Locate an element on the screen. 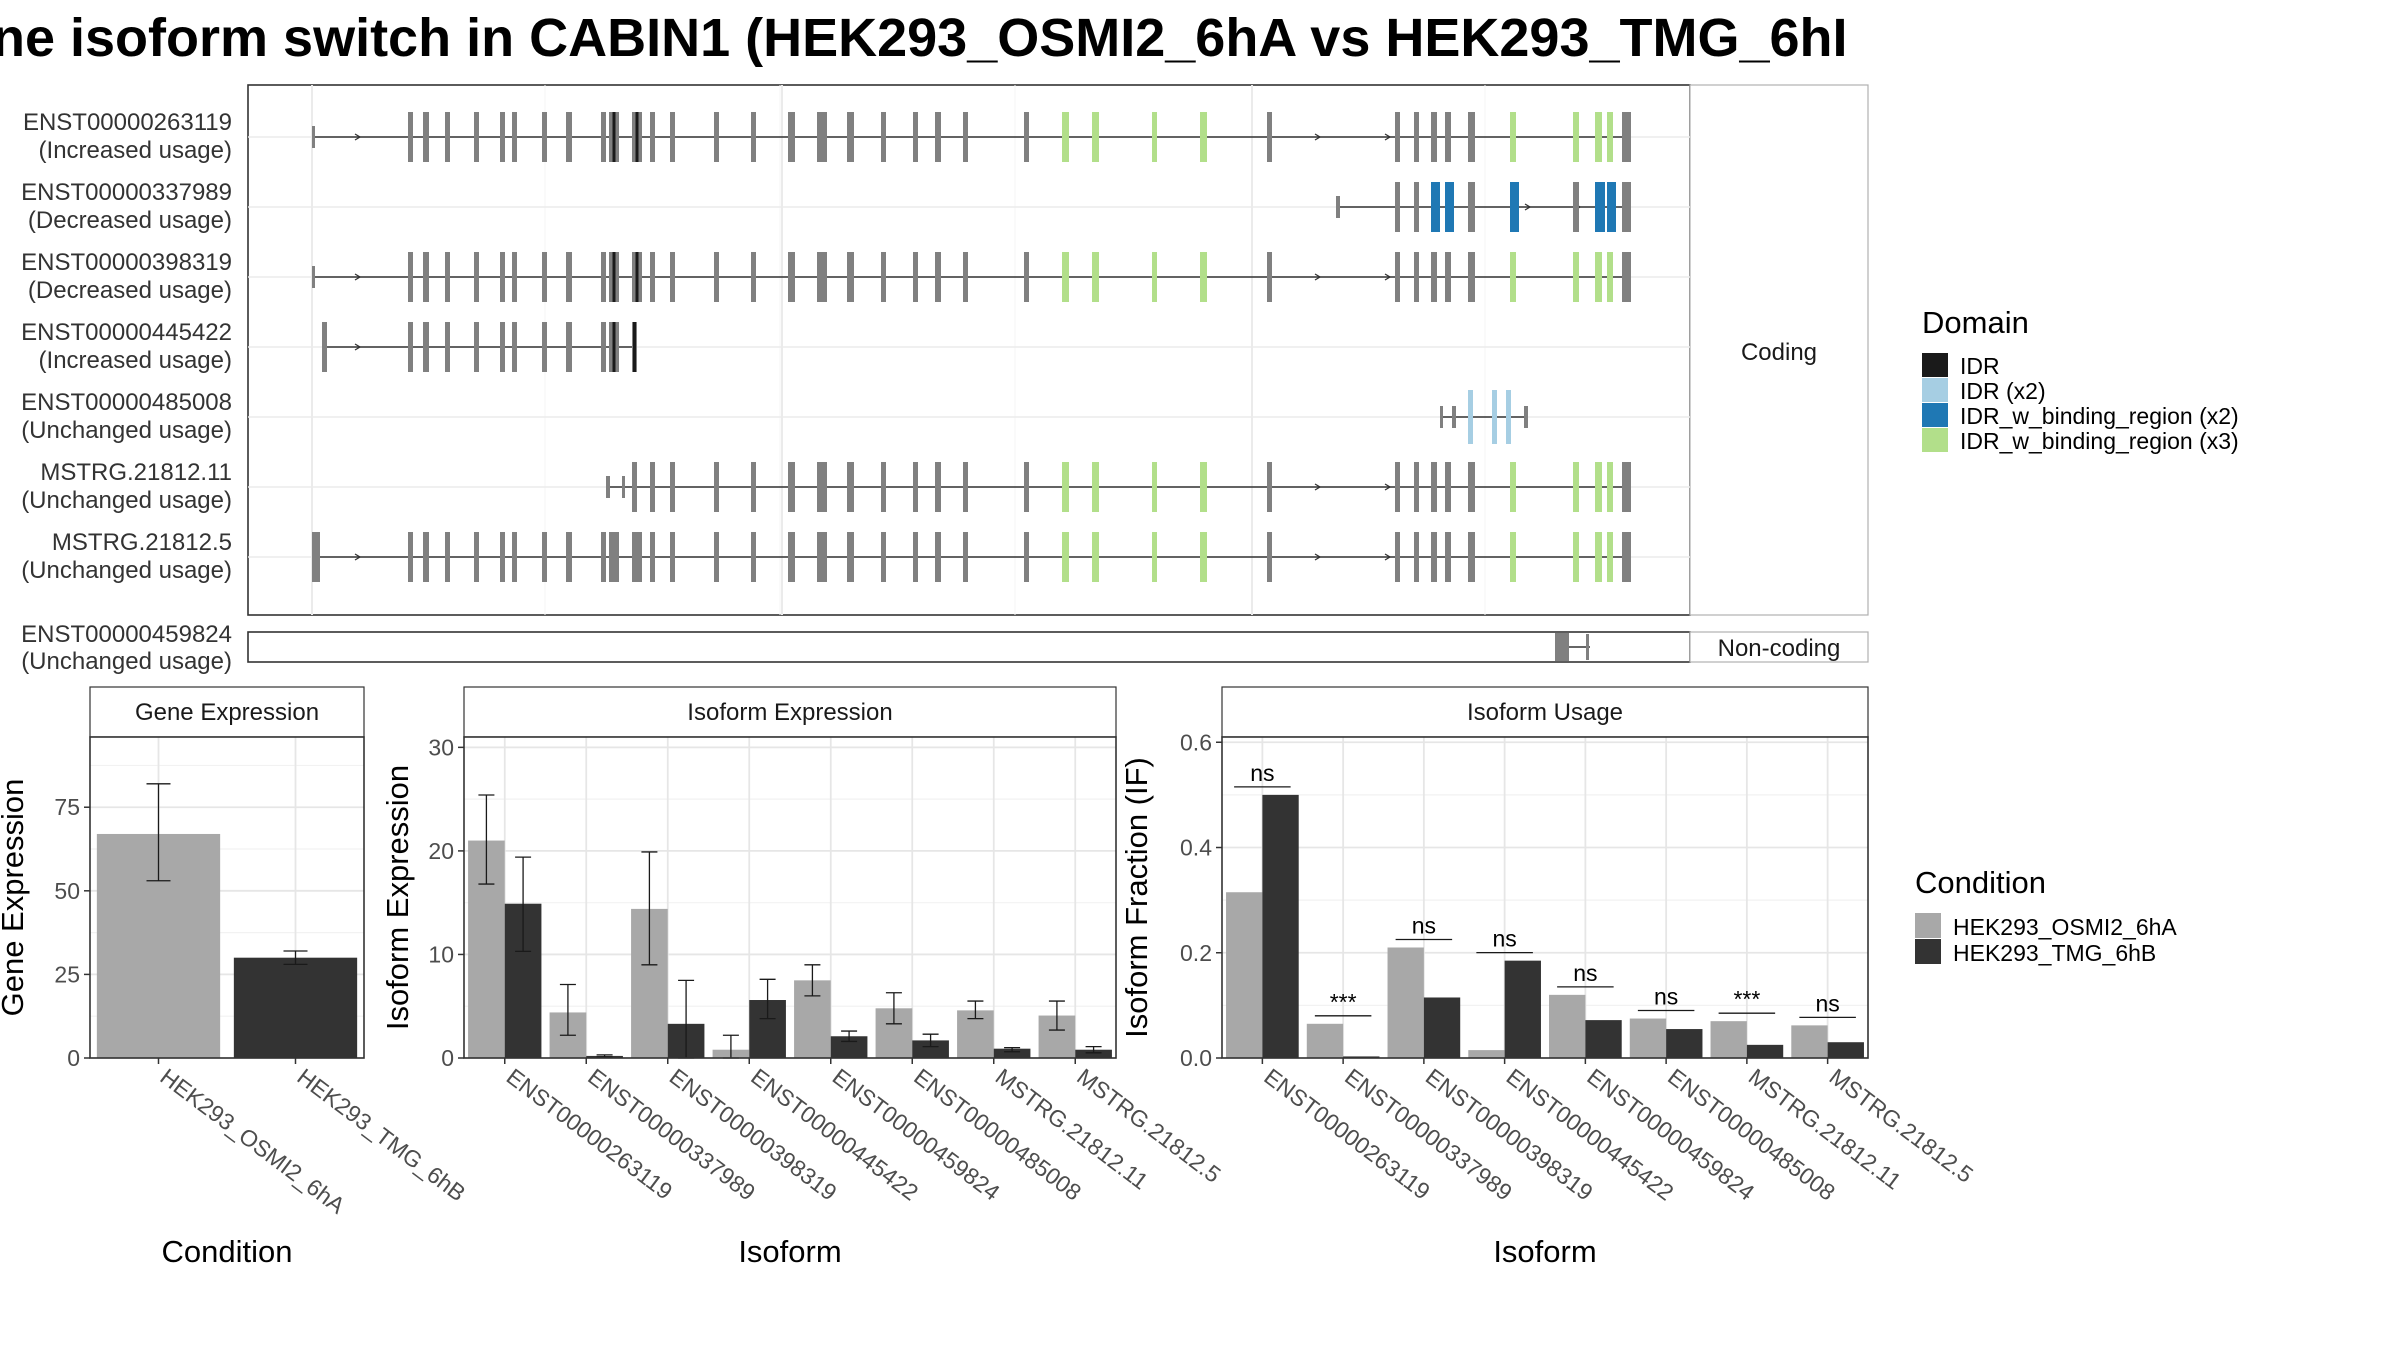  condition-legend-swatch is located at coordinates (1928, 925).